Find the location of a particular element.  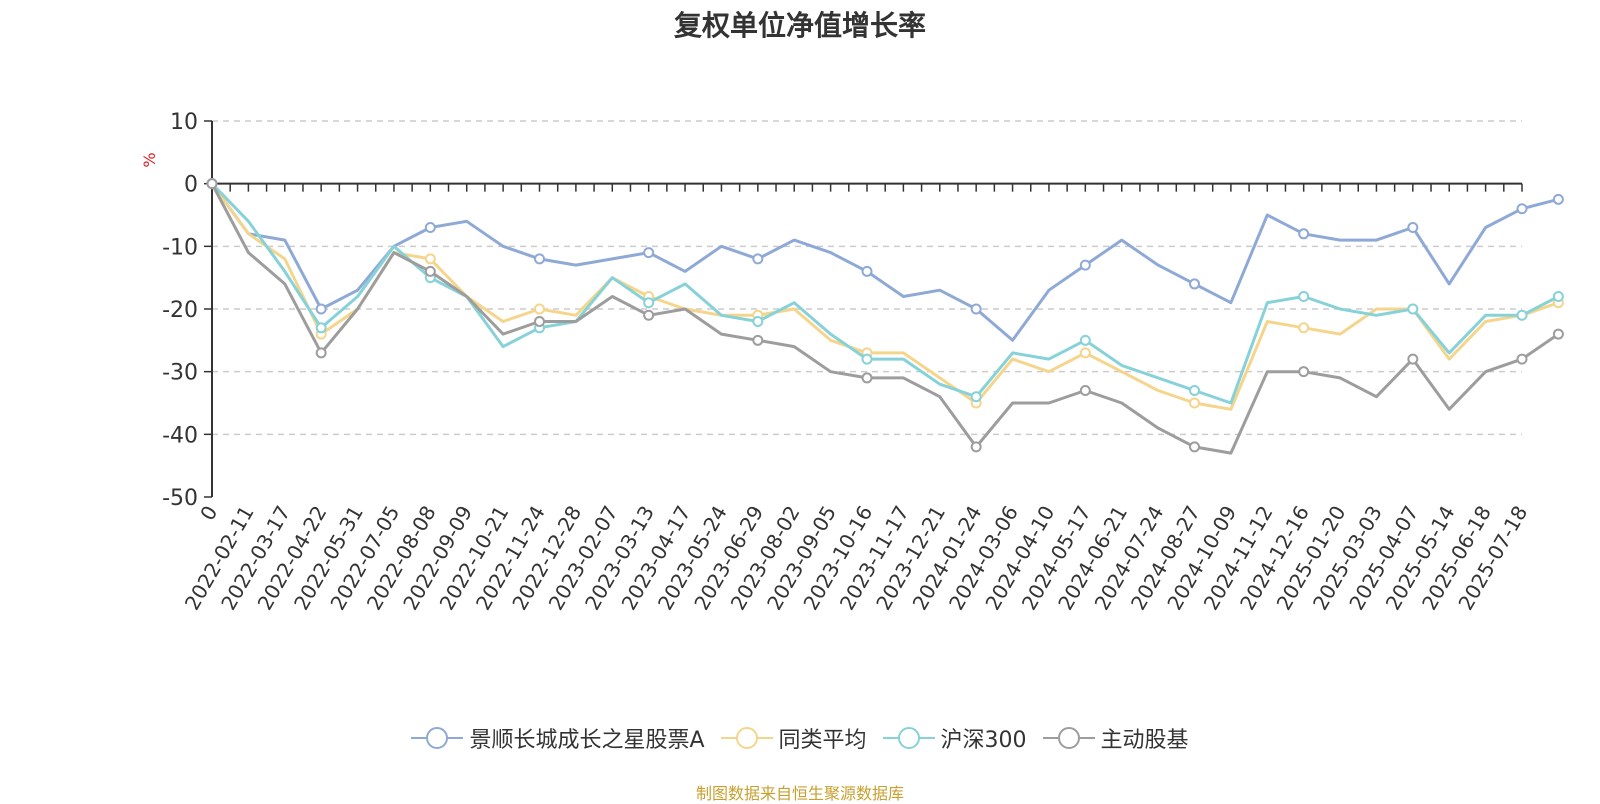

legend: 景顺长城成长之星股票A 同类平均 沪深300 主动股基 is located at coordinates (800, 739).